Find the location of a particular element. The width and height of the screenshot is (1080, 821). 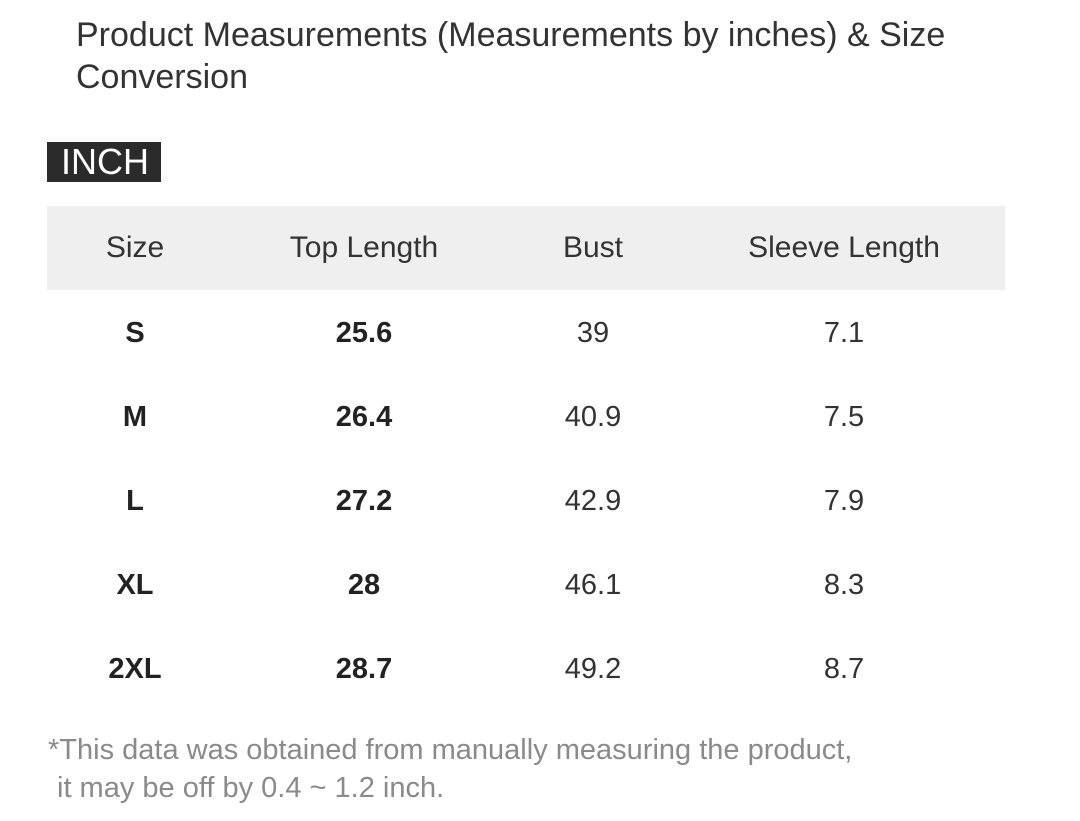

table-cell: S is located at coordinates (135, 333).